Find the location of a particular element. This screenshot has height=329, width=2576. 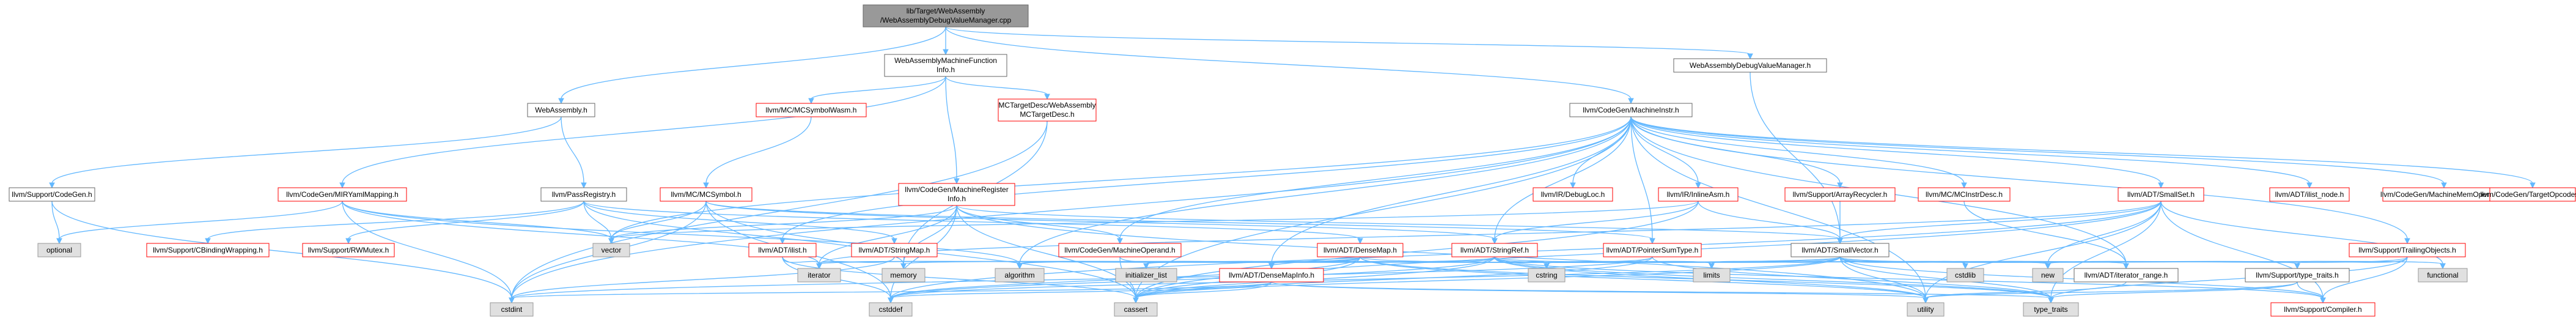

node-label: MCTargetDesc.h is located at coordinates (1047, 115).